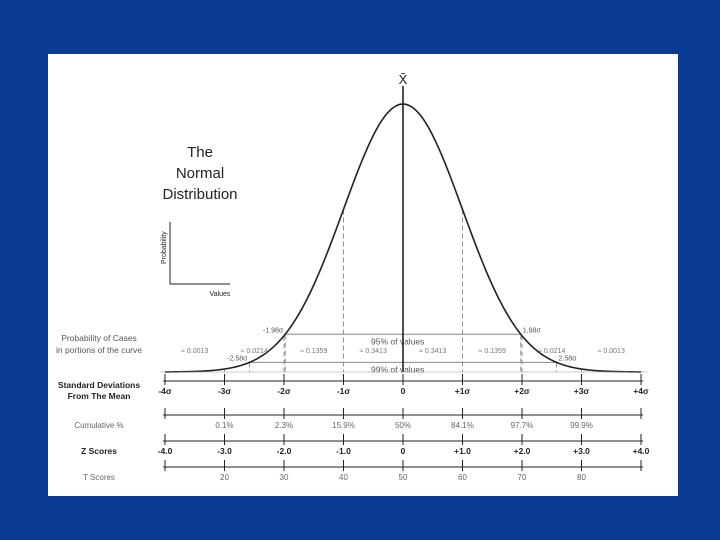  I want to click on row-value: 80, so click(581, 477).